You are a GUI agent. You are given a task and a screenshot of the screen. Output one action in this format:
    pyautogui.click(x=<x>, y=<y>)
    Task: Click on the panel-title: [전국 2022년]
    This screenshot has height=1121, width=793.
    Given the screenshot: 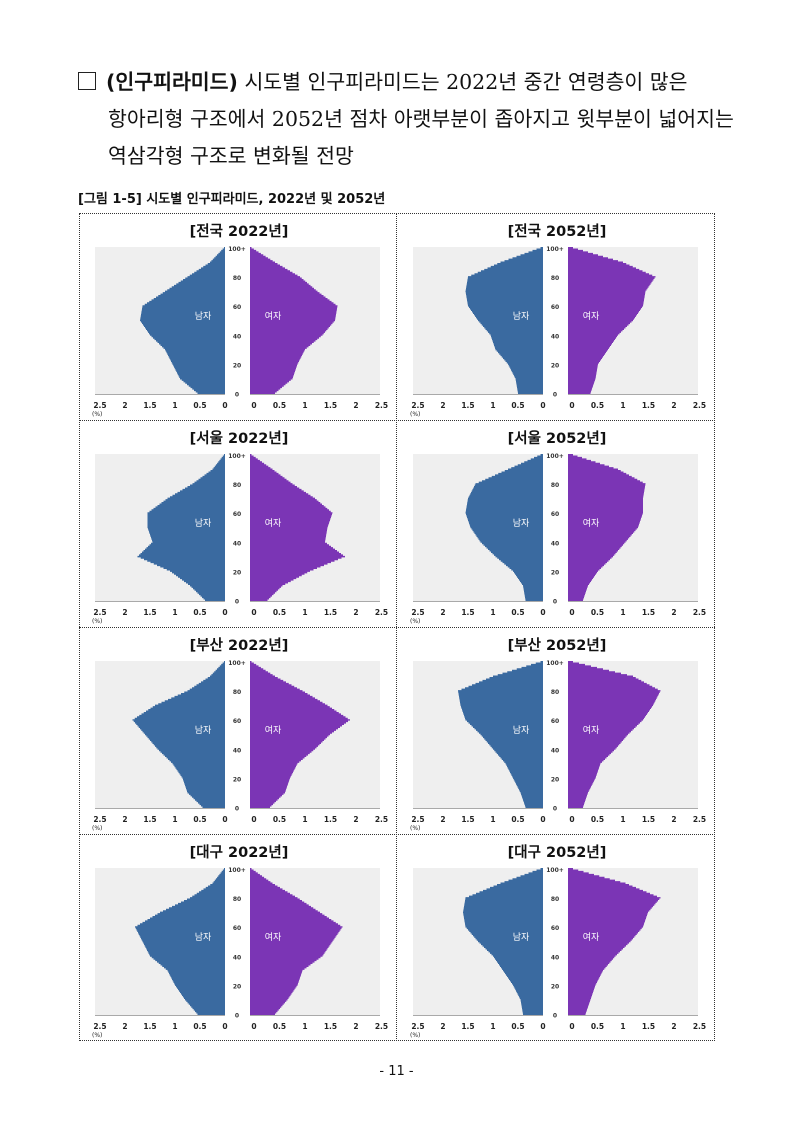 What is the action you would take?
    pyautogui.click(x=239, y=232)
    